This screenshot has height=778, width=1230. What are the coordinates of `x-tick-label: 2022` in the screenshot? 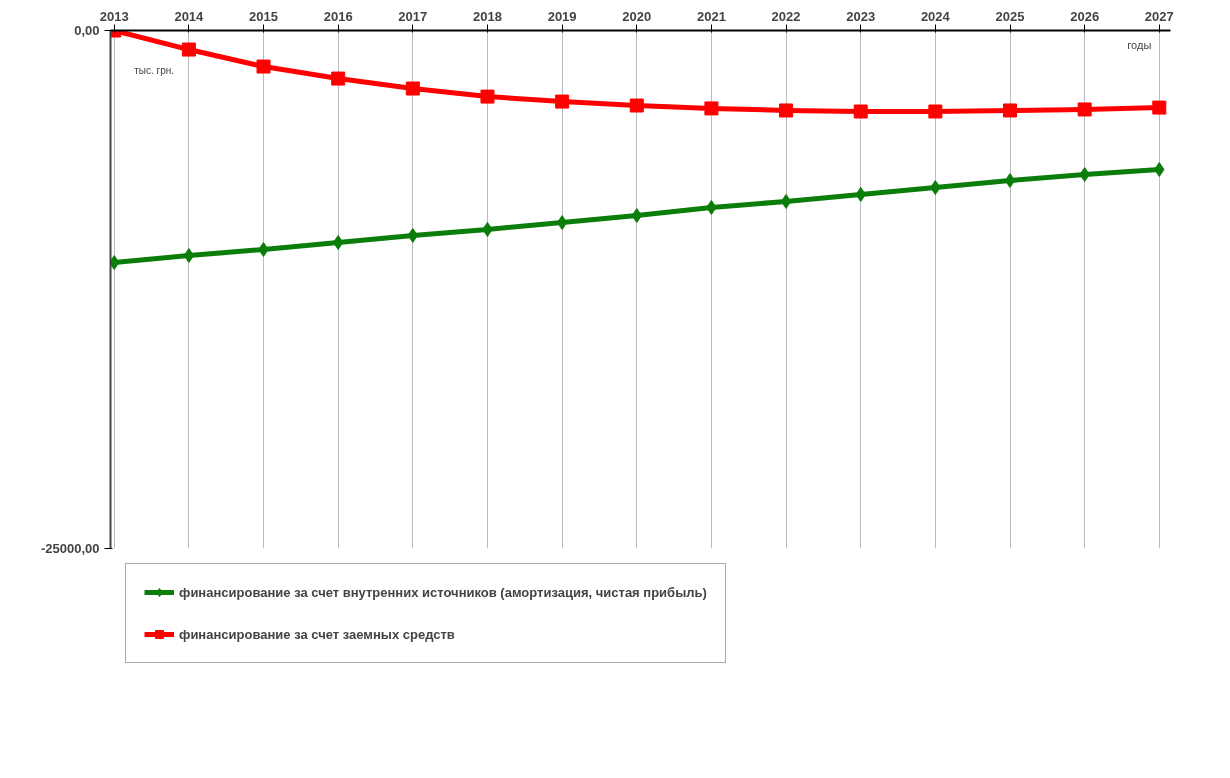 It's located at (786, 16).